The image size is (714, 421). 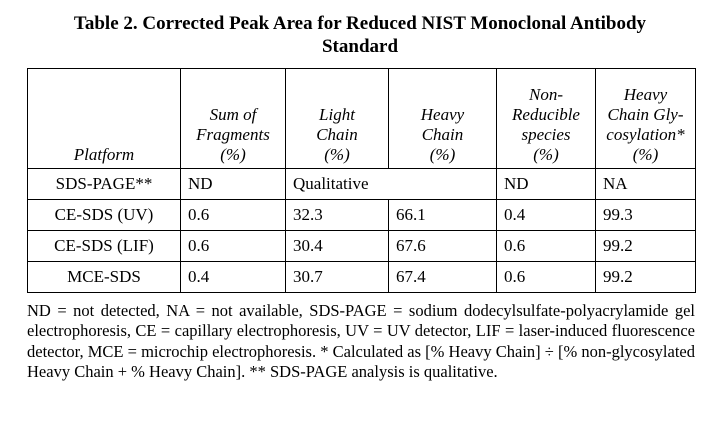 I want to click on cell-fragments: 0.4, so click(x=233, y=277).